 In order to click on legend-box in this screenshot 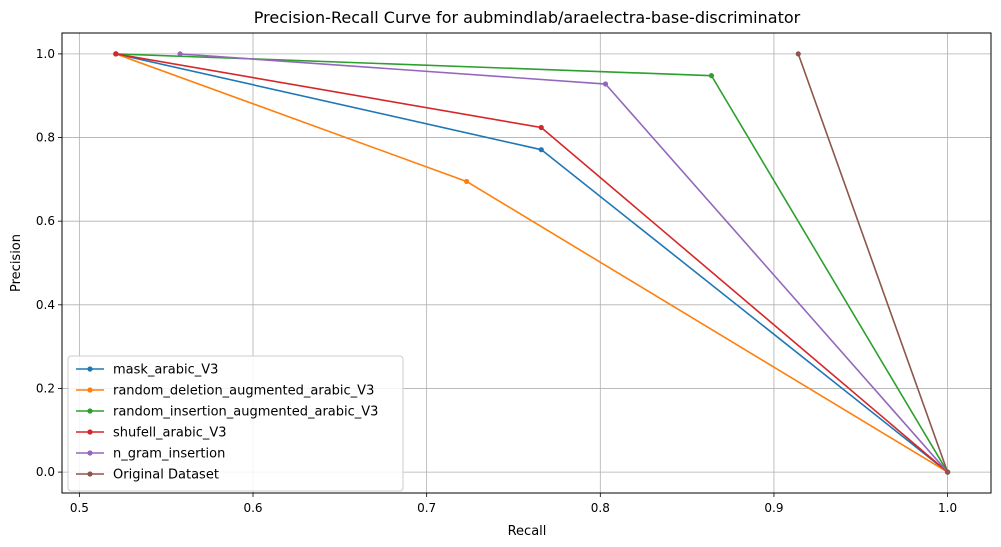, I will do `click(235, 423)`.